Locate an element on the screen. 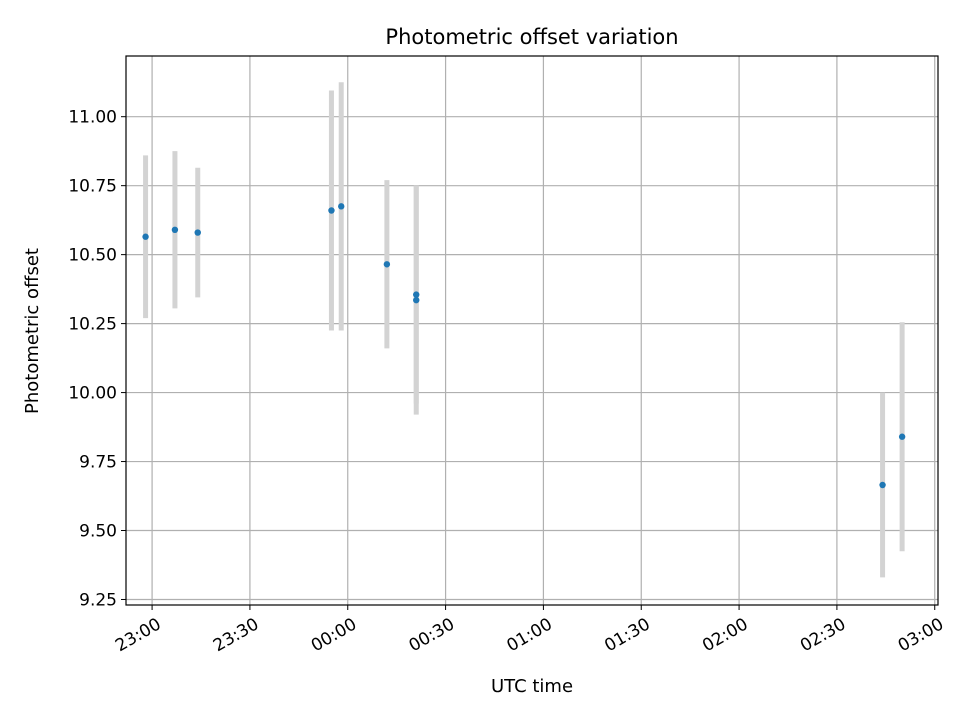  y-tick-label: 10.75 is located at coordinates (92, 187).